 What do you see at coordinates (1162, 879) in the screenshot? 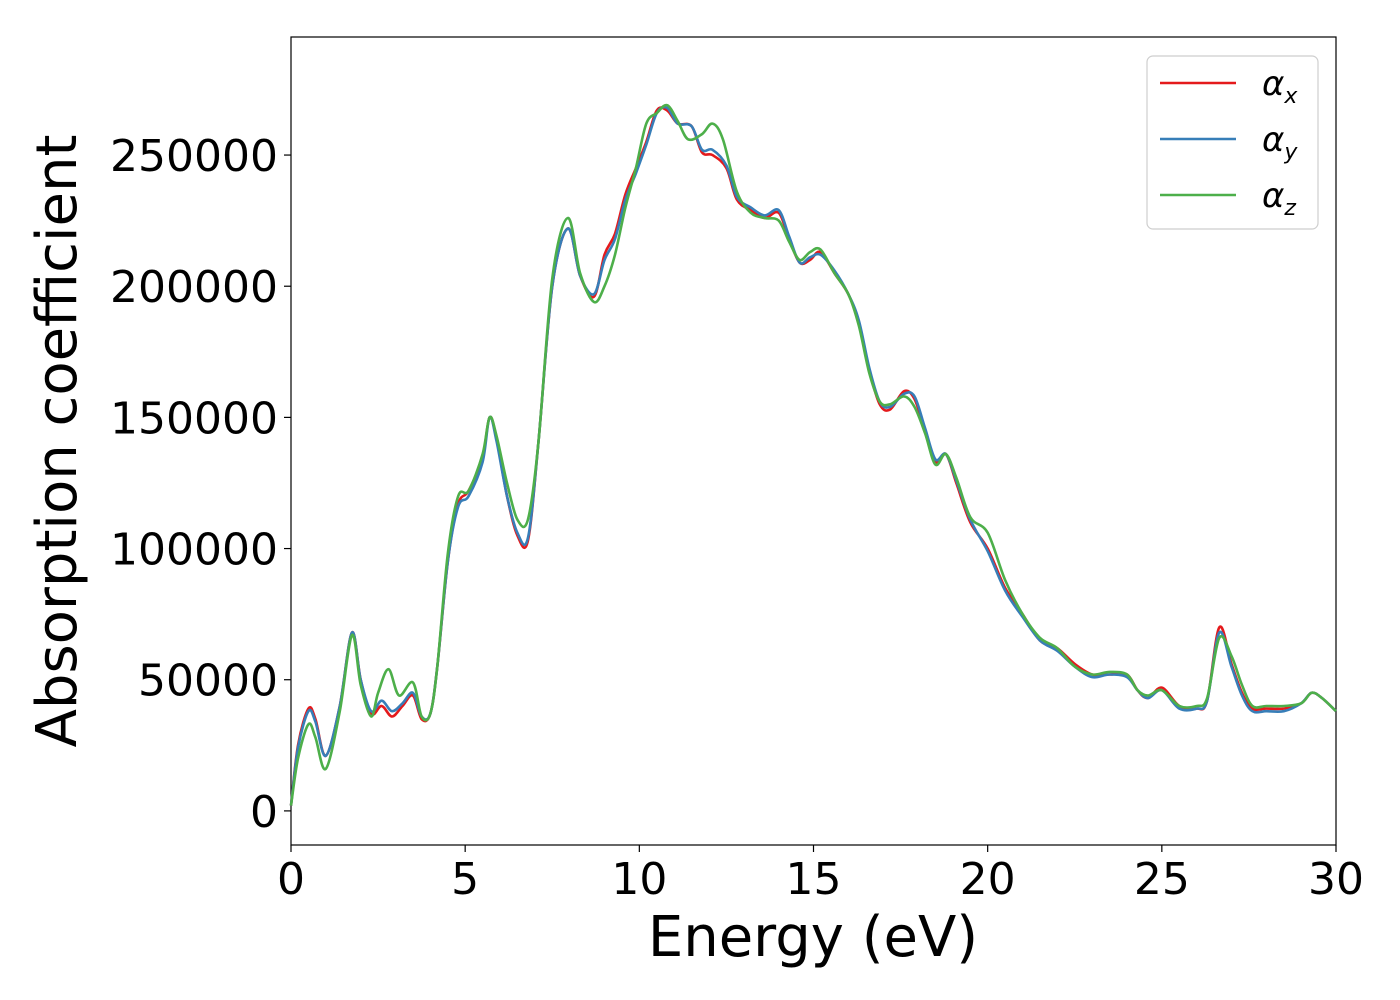
I see `x-tick-label: 25` at bounding box center [1162, 879].